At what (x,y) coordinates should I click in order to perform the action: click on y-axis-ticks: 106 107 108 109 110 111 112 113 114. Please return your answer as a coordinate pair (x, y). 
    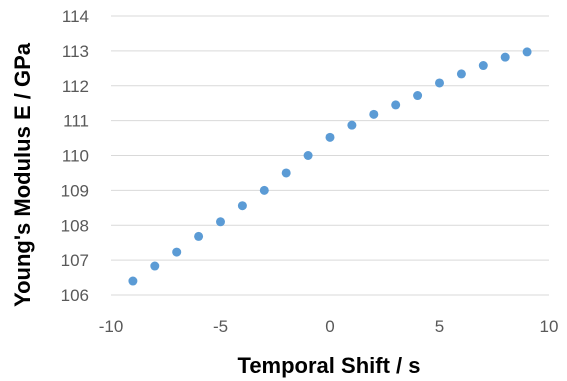
    Looking at the image, I should click on (75, 156).